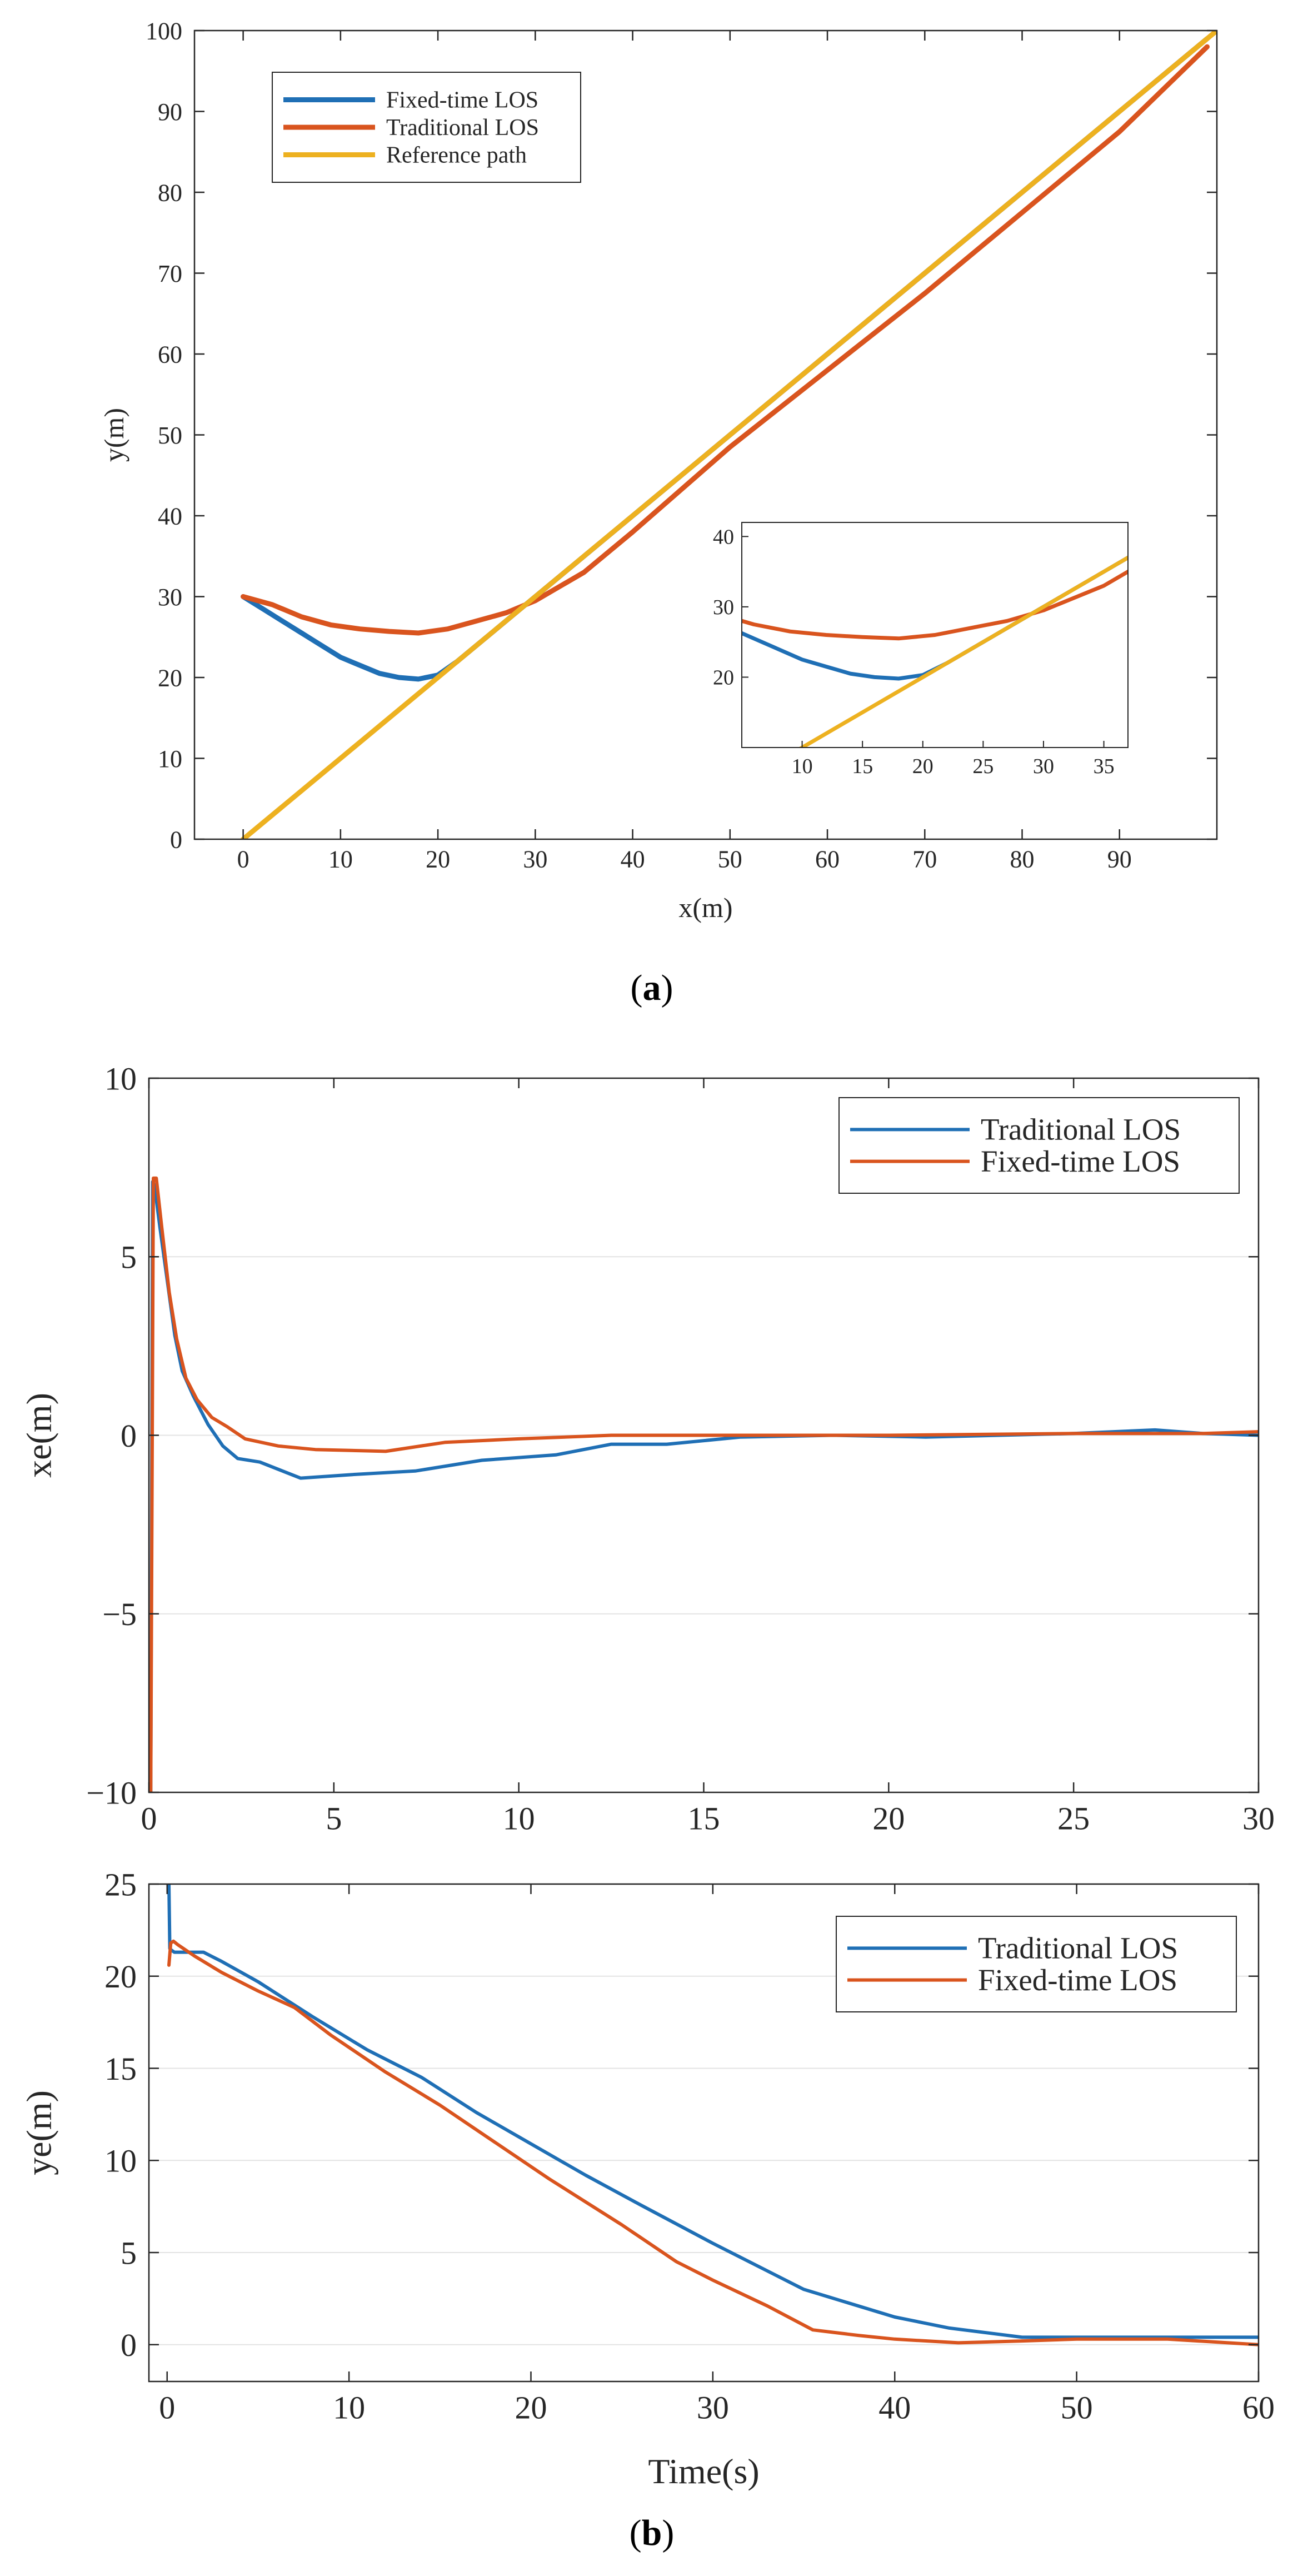 Image resolution: width=1303 pixels, height=2576 pixels. I want to click on x-axis-label: Time(s), so click(703, 2471).